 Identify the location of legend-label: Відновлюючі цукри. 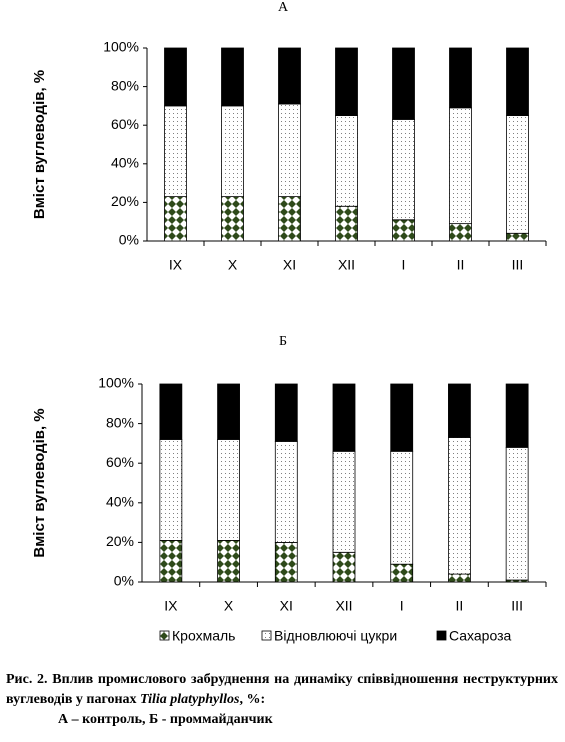
(335, 636).